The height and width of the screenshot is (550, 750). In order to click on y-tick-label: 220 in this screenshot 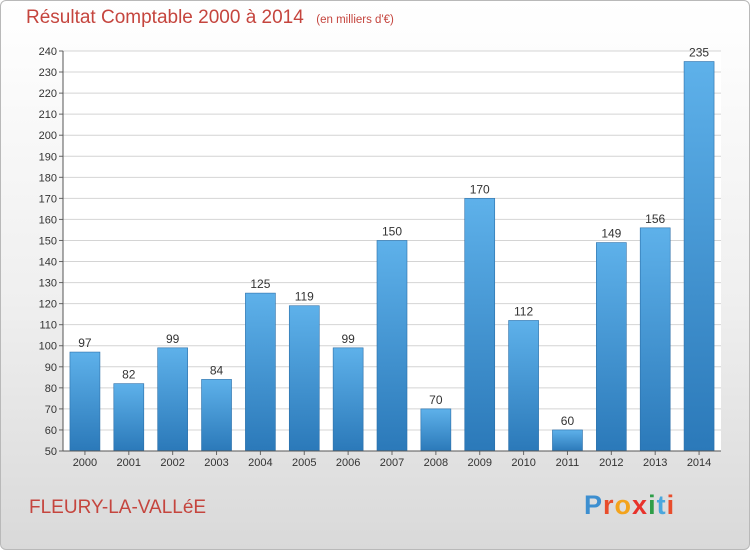, I will do `click(48, 94)`.